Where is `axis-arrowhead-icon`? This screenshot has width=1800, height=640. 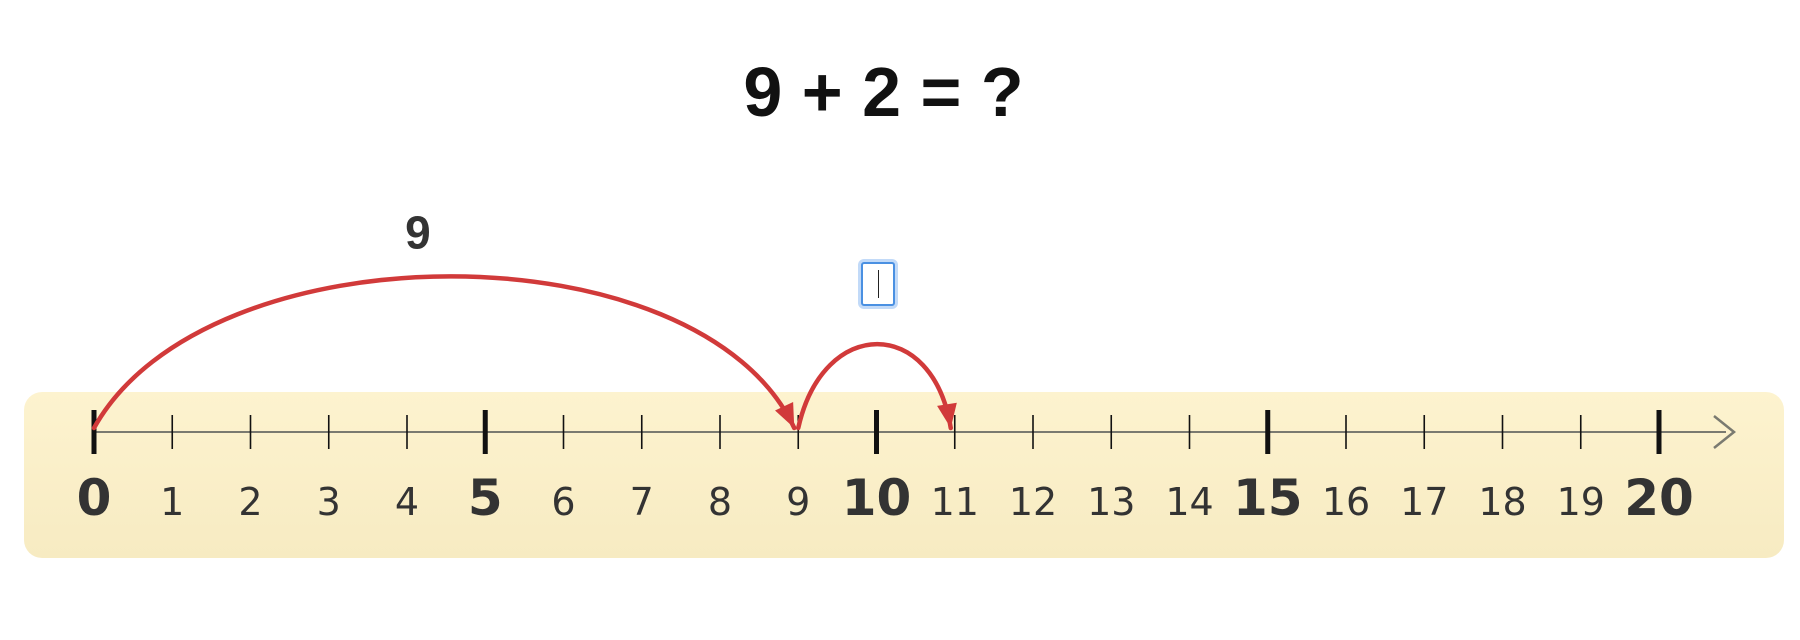 axis-arrowhead-icon is located at coordinates (1725, 432).